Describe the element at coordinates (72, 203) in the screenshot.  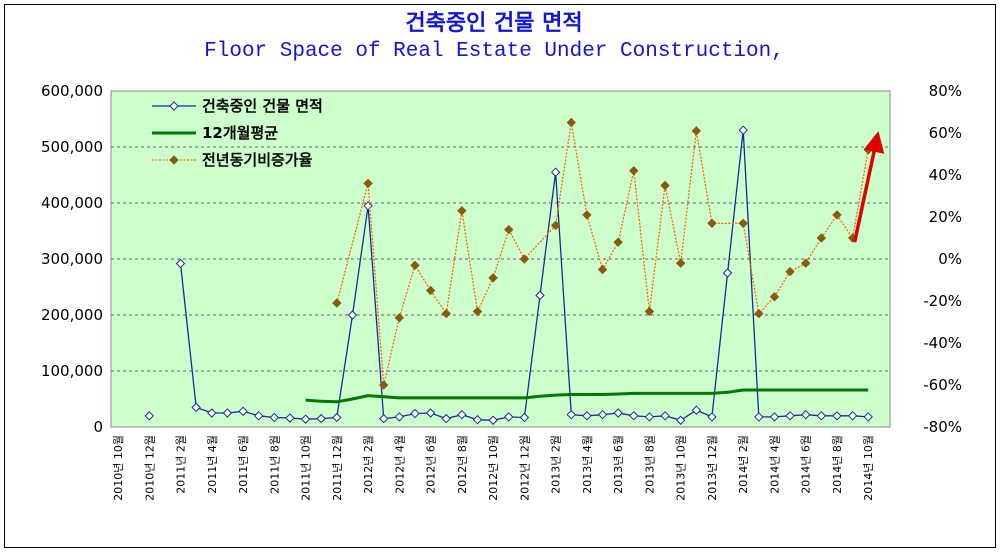
I see `left-tick-label: 400,000` at that location.